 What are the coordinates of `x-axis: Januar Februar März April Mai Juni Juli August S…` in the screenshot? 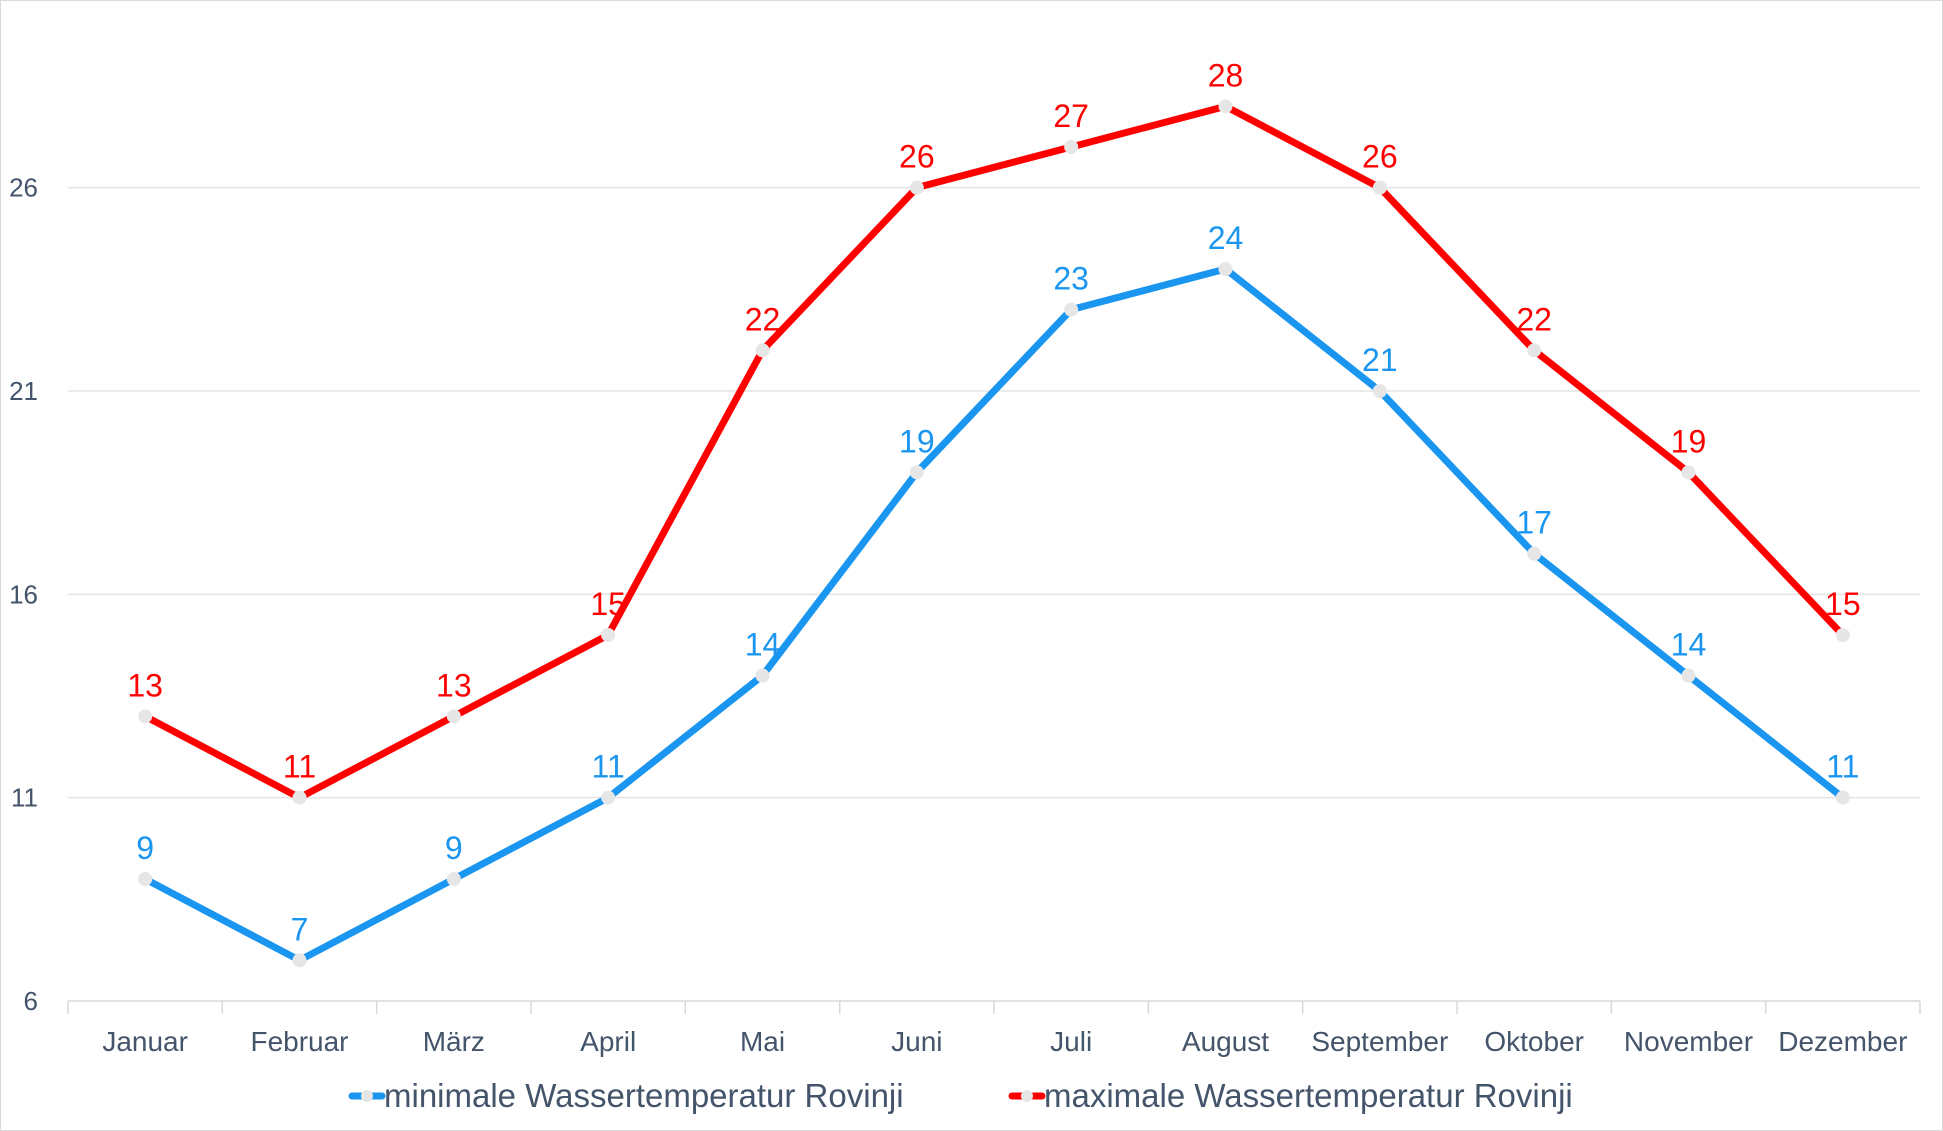 It's located at (994, 1028).